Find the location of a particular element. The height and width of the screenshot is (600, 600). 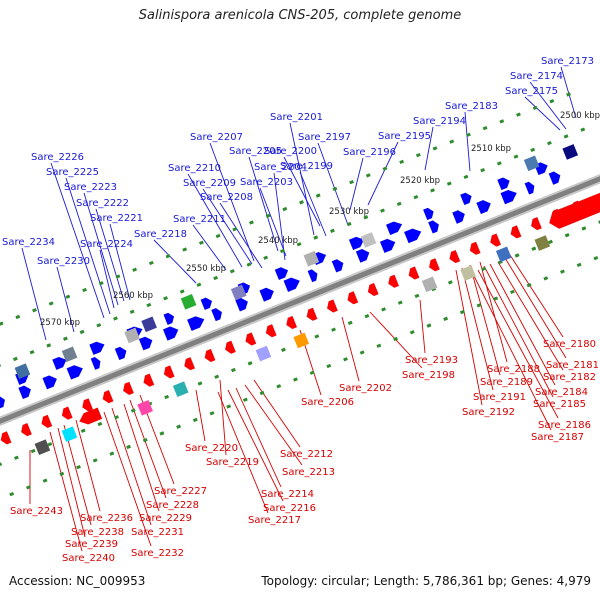

gene-label: Sare_2194 is located at coordinates (439, 121).